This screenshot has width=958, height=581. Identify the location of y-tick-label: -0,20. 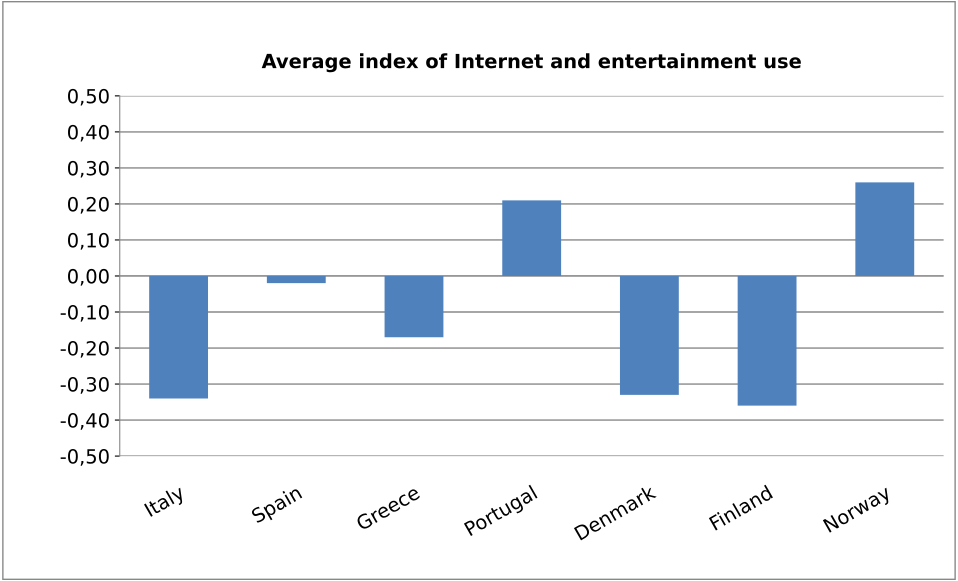
(84, 349).